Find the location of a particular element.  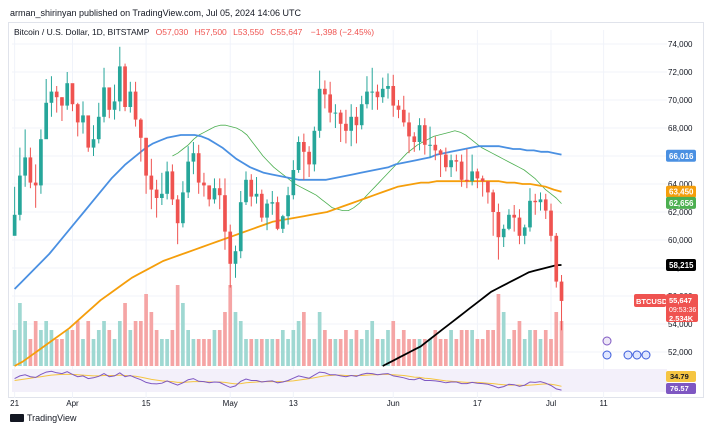

event-flag-icon is located at coordinates (646, 355).